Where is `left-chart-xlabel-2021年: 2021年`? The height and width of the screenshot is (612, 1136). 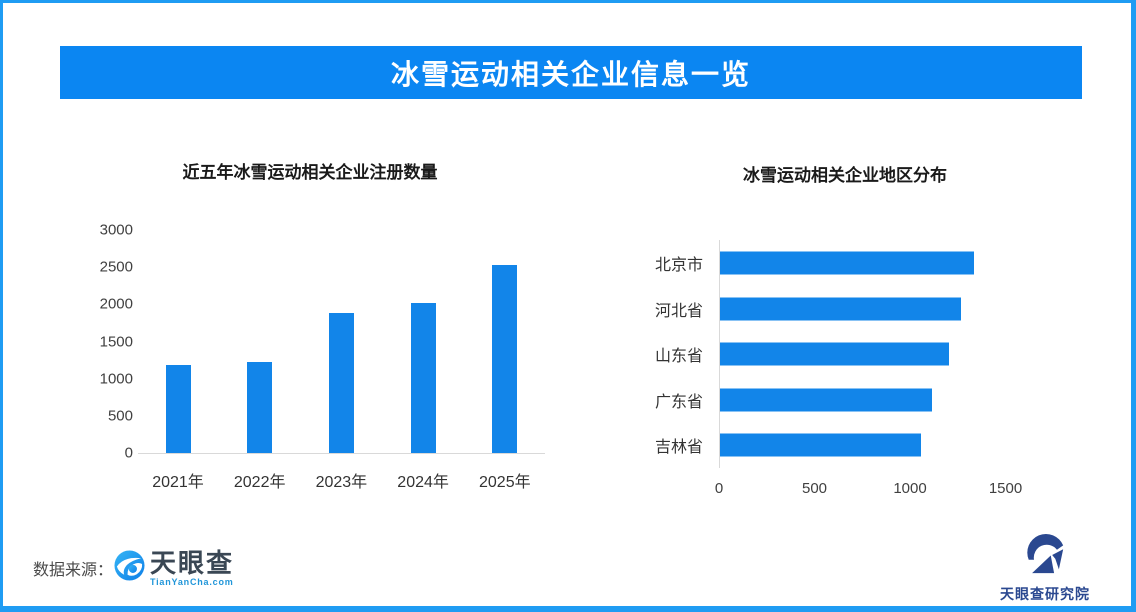 left-chart-xlabel-2021年: 2021年 is located at coordinates (178, 482).